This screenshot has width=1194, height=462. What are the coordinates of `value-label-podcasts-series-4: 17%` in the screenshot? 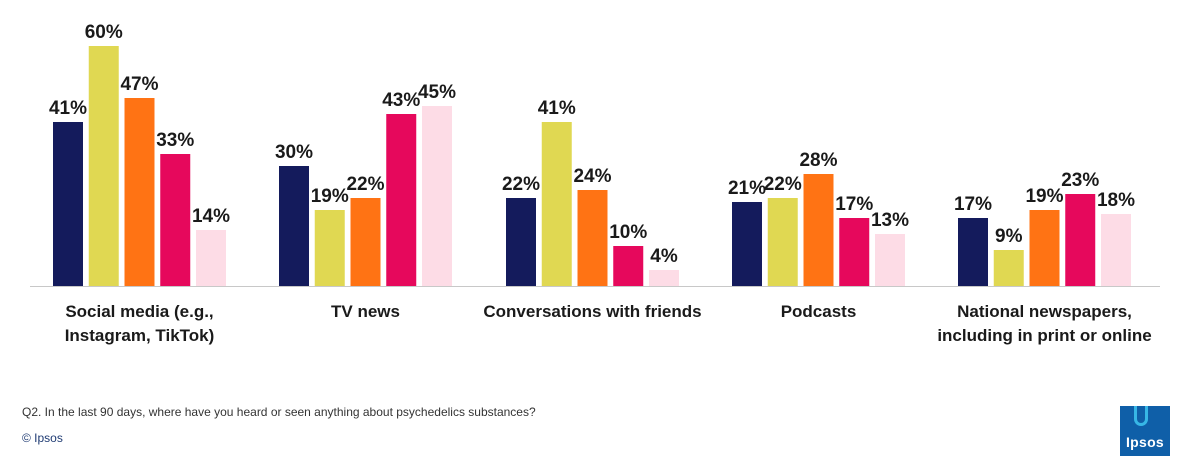 It's located at (854, 204).